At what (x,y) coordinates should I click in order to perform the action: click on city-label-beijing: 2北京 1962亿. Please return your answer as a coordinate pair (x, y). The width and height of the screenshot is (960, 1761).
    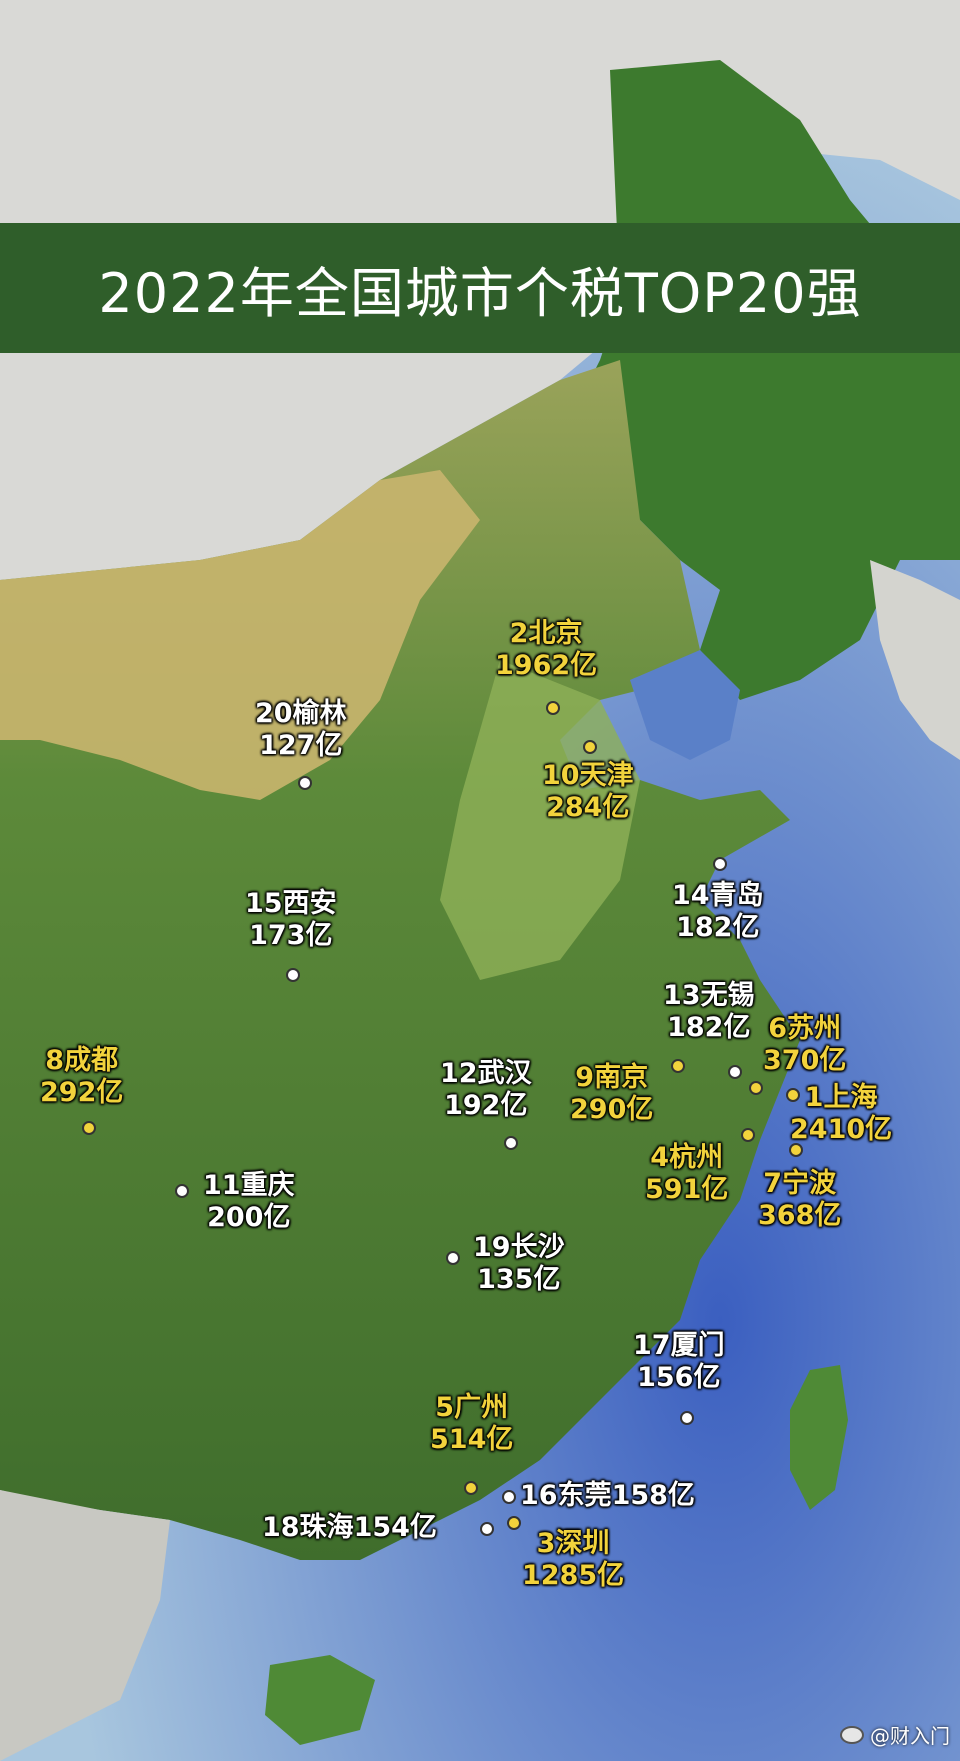
    Looking at the image, I should click on (546, 650).